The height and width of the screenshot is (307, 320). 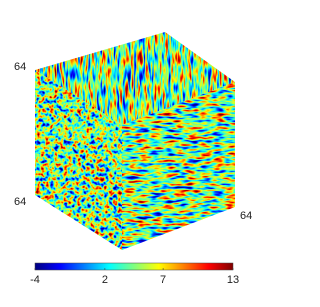 I want to click on colorbar, so click(x=134, y=266).